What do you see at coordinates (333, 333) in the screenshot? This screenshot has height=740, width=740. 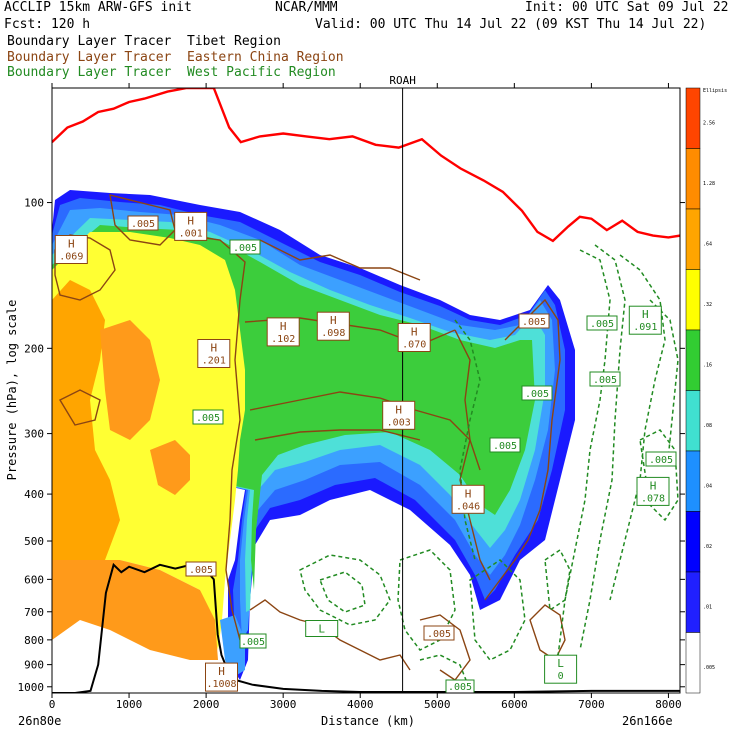 I see `extremum-value: .098` at bounding box center [333, 333].